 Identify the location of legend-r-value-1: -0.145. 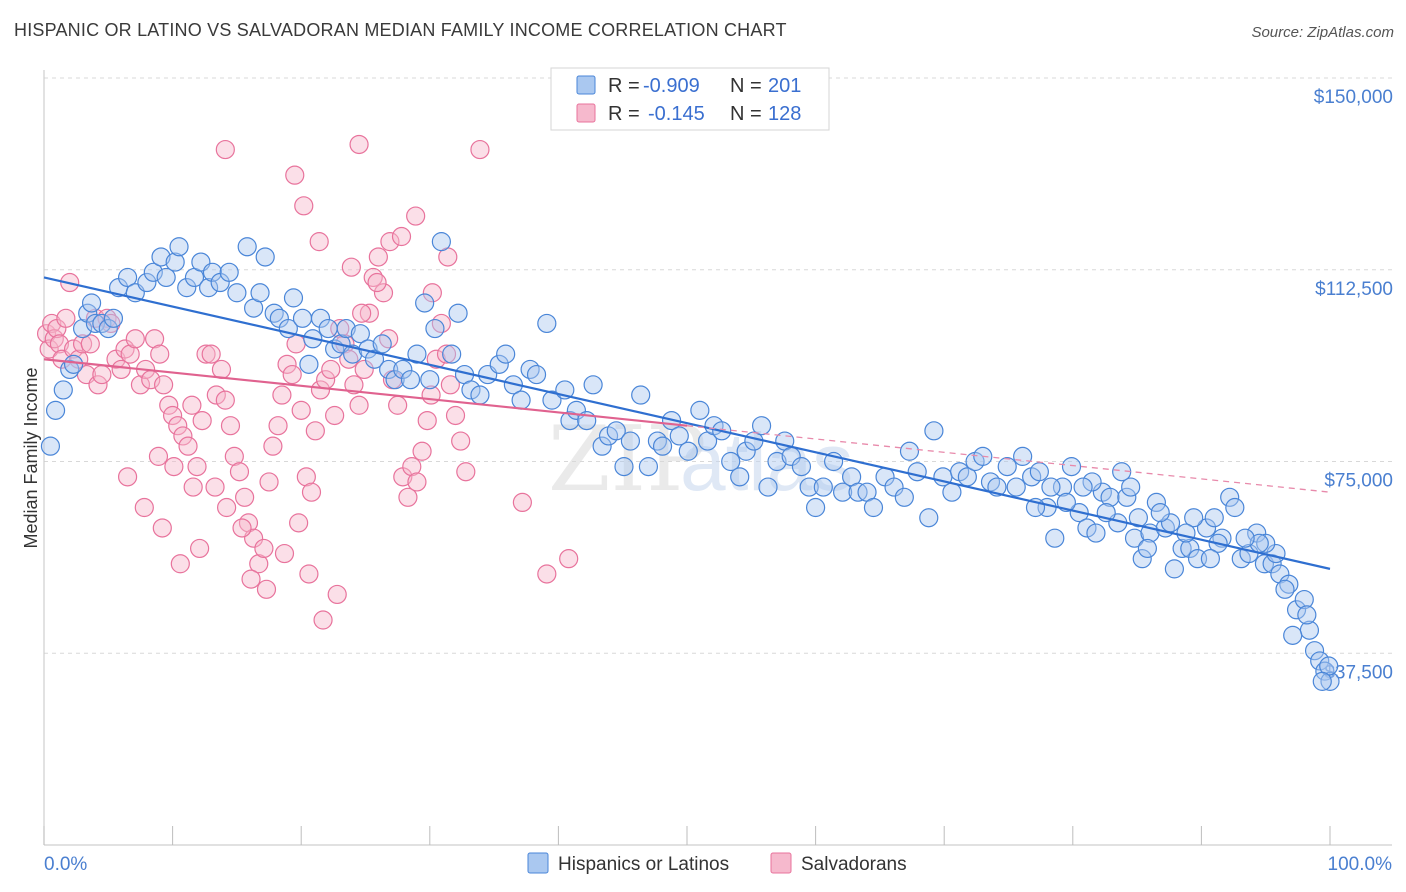
(676, 114).